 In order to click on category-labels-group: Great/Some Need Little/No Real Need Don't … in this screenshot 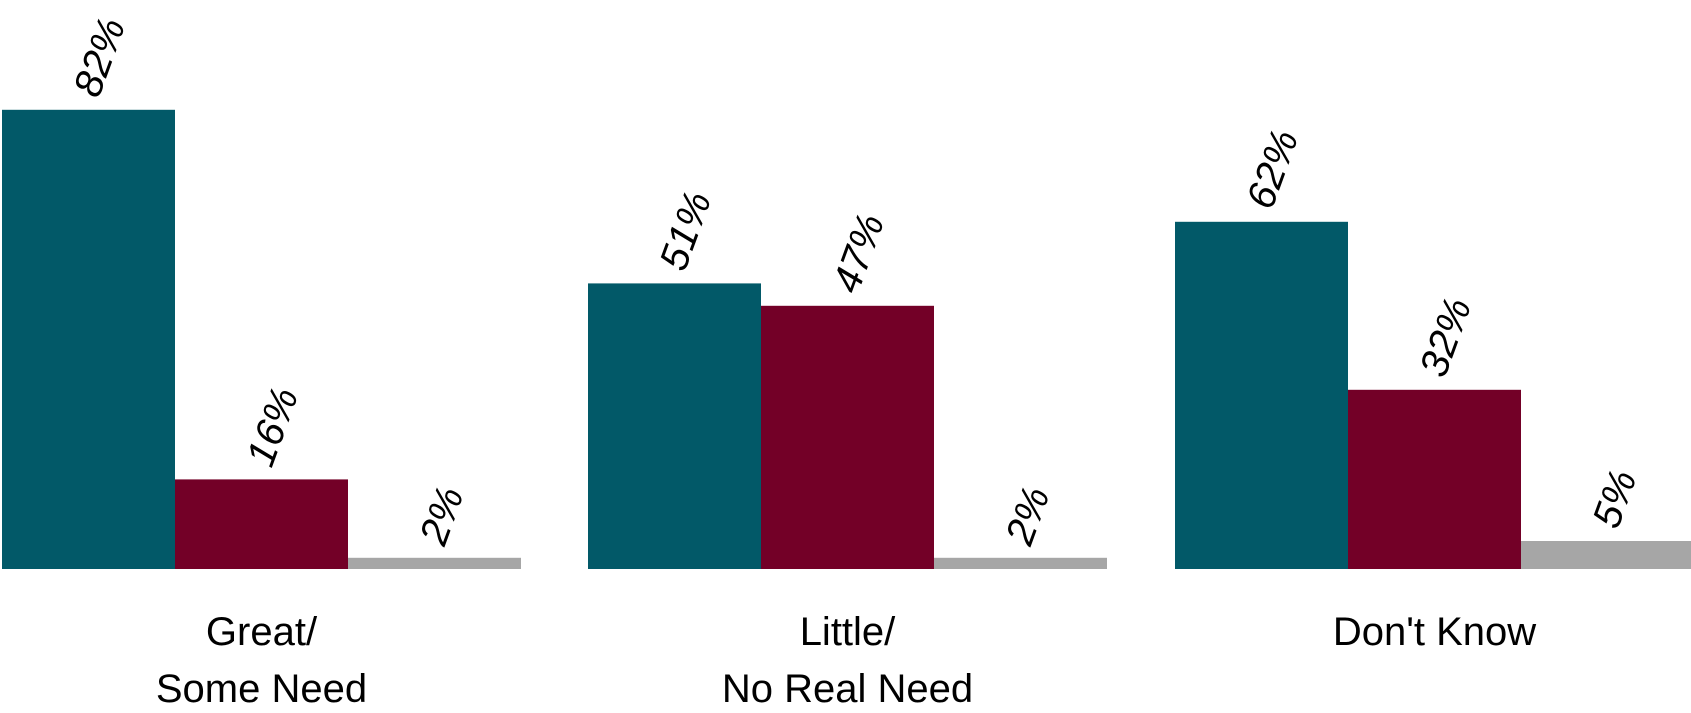, I will do `click(846, 660)`.